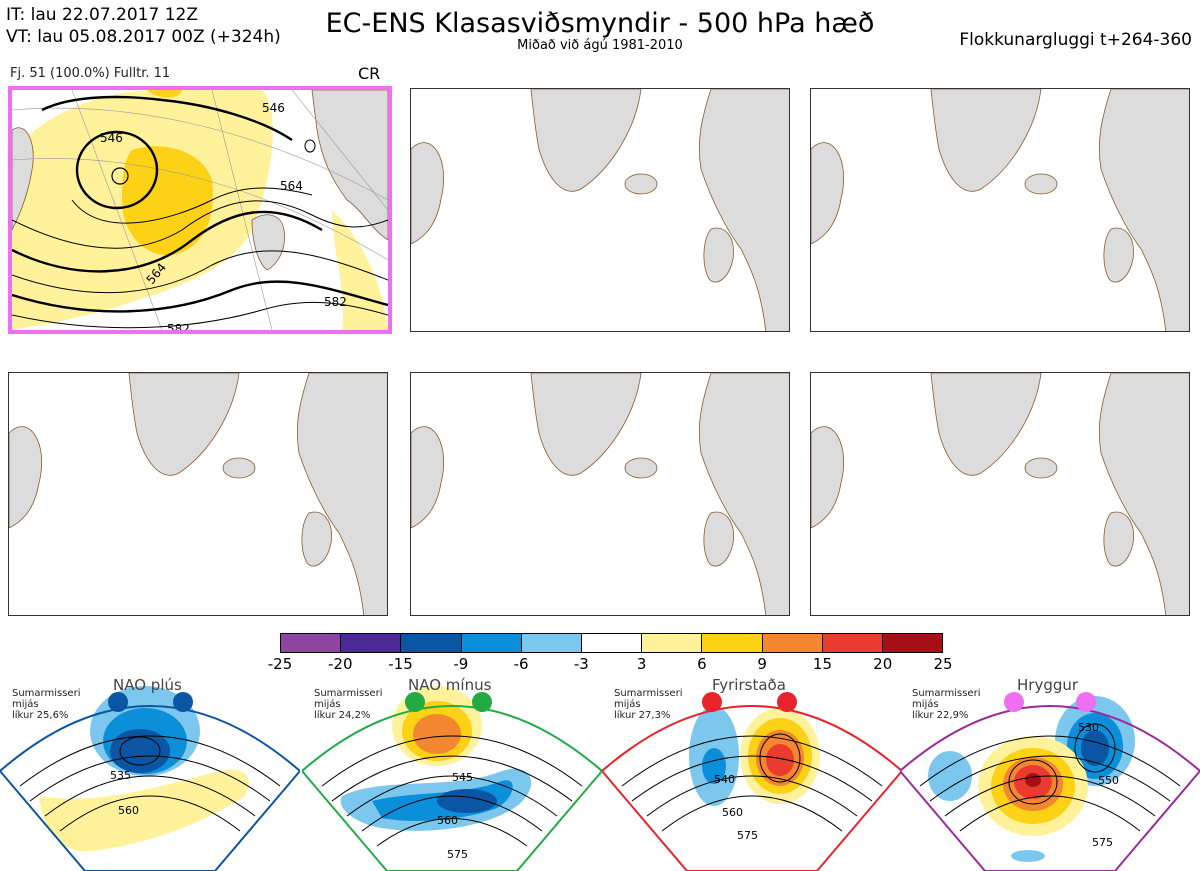  Describe the element at coordinates (1048, 685) in the screenshot. I see `regime-name: Hryggur` at that location.